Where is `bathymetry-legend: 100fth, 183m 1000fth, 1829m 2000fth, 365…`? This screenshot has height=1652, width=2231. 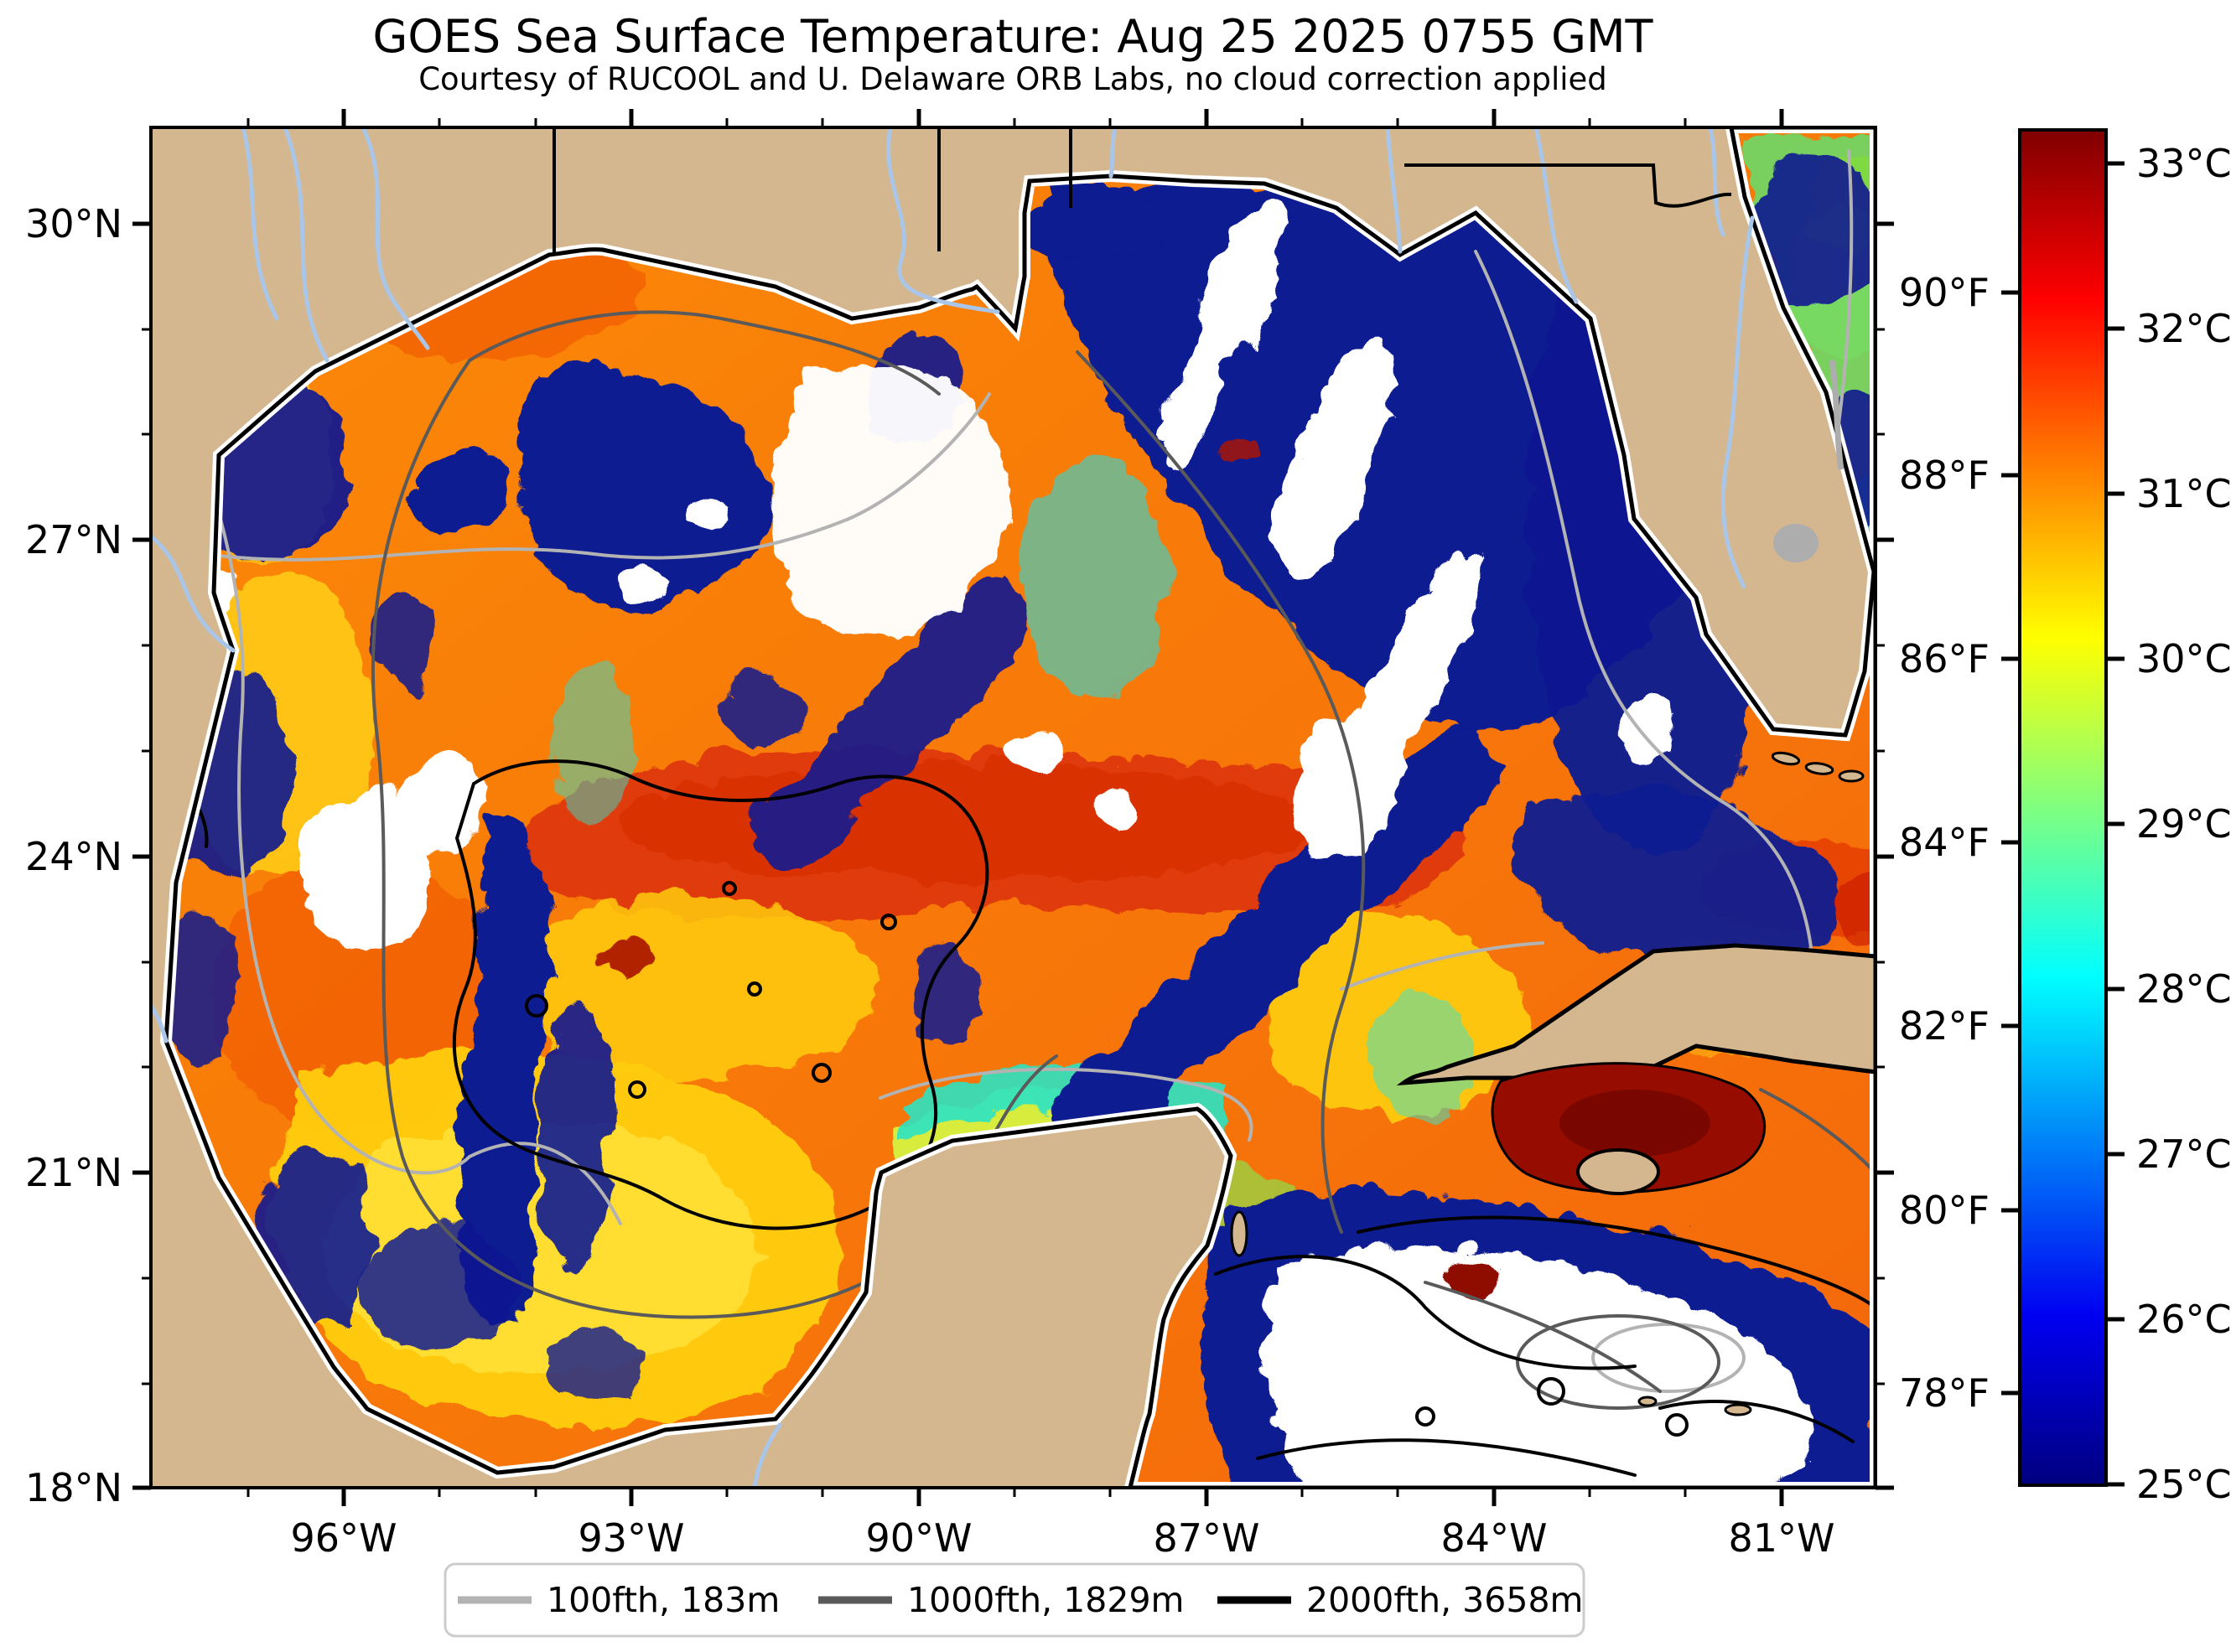
bathymetry-legend: 100fth, 183m 1000fth, 1829m 2000fth, 365… is located at coordinates (1014, 1600).